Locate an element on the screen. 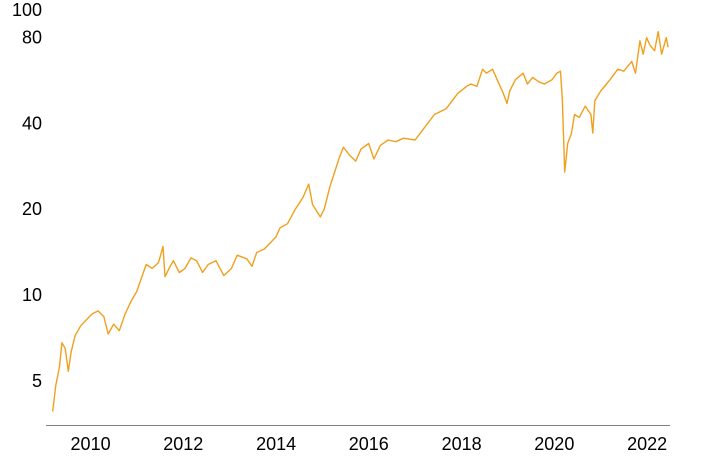 The height and width of the screenshot is (458, 707). y-tick-label: 5 is located at coordinates (37, 381).